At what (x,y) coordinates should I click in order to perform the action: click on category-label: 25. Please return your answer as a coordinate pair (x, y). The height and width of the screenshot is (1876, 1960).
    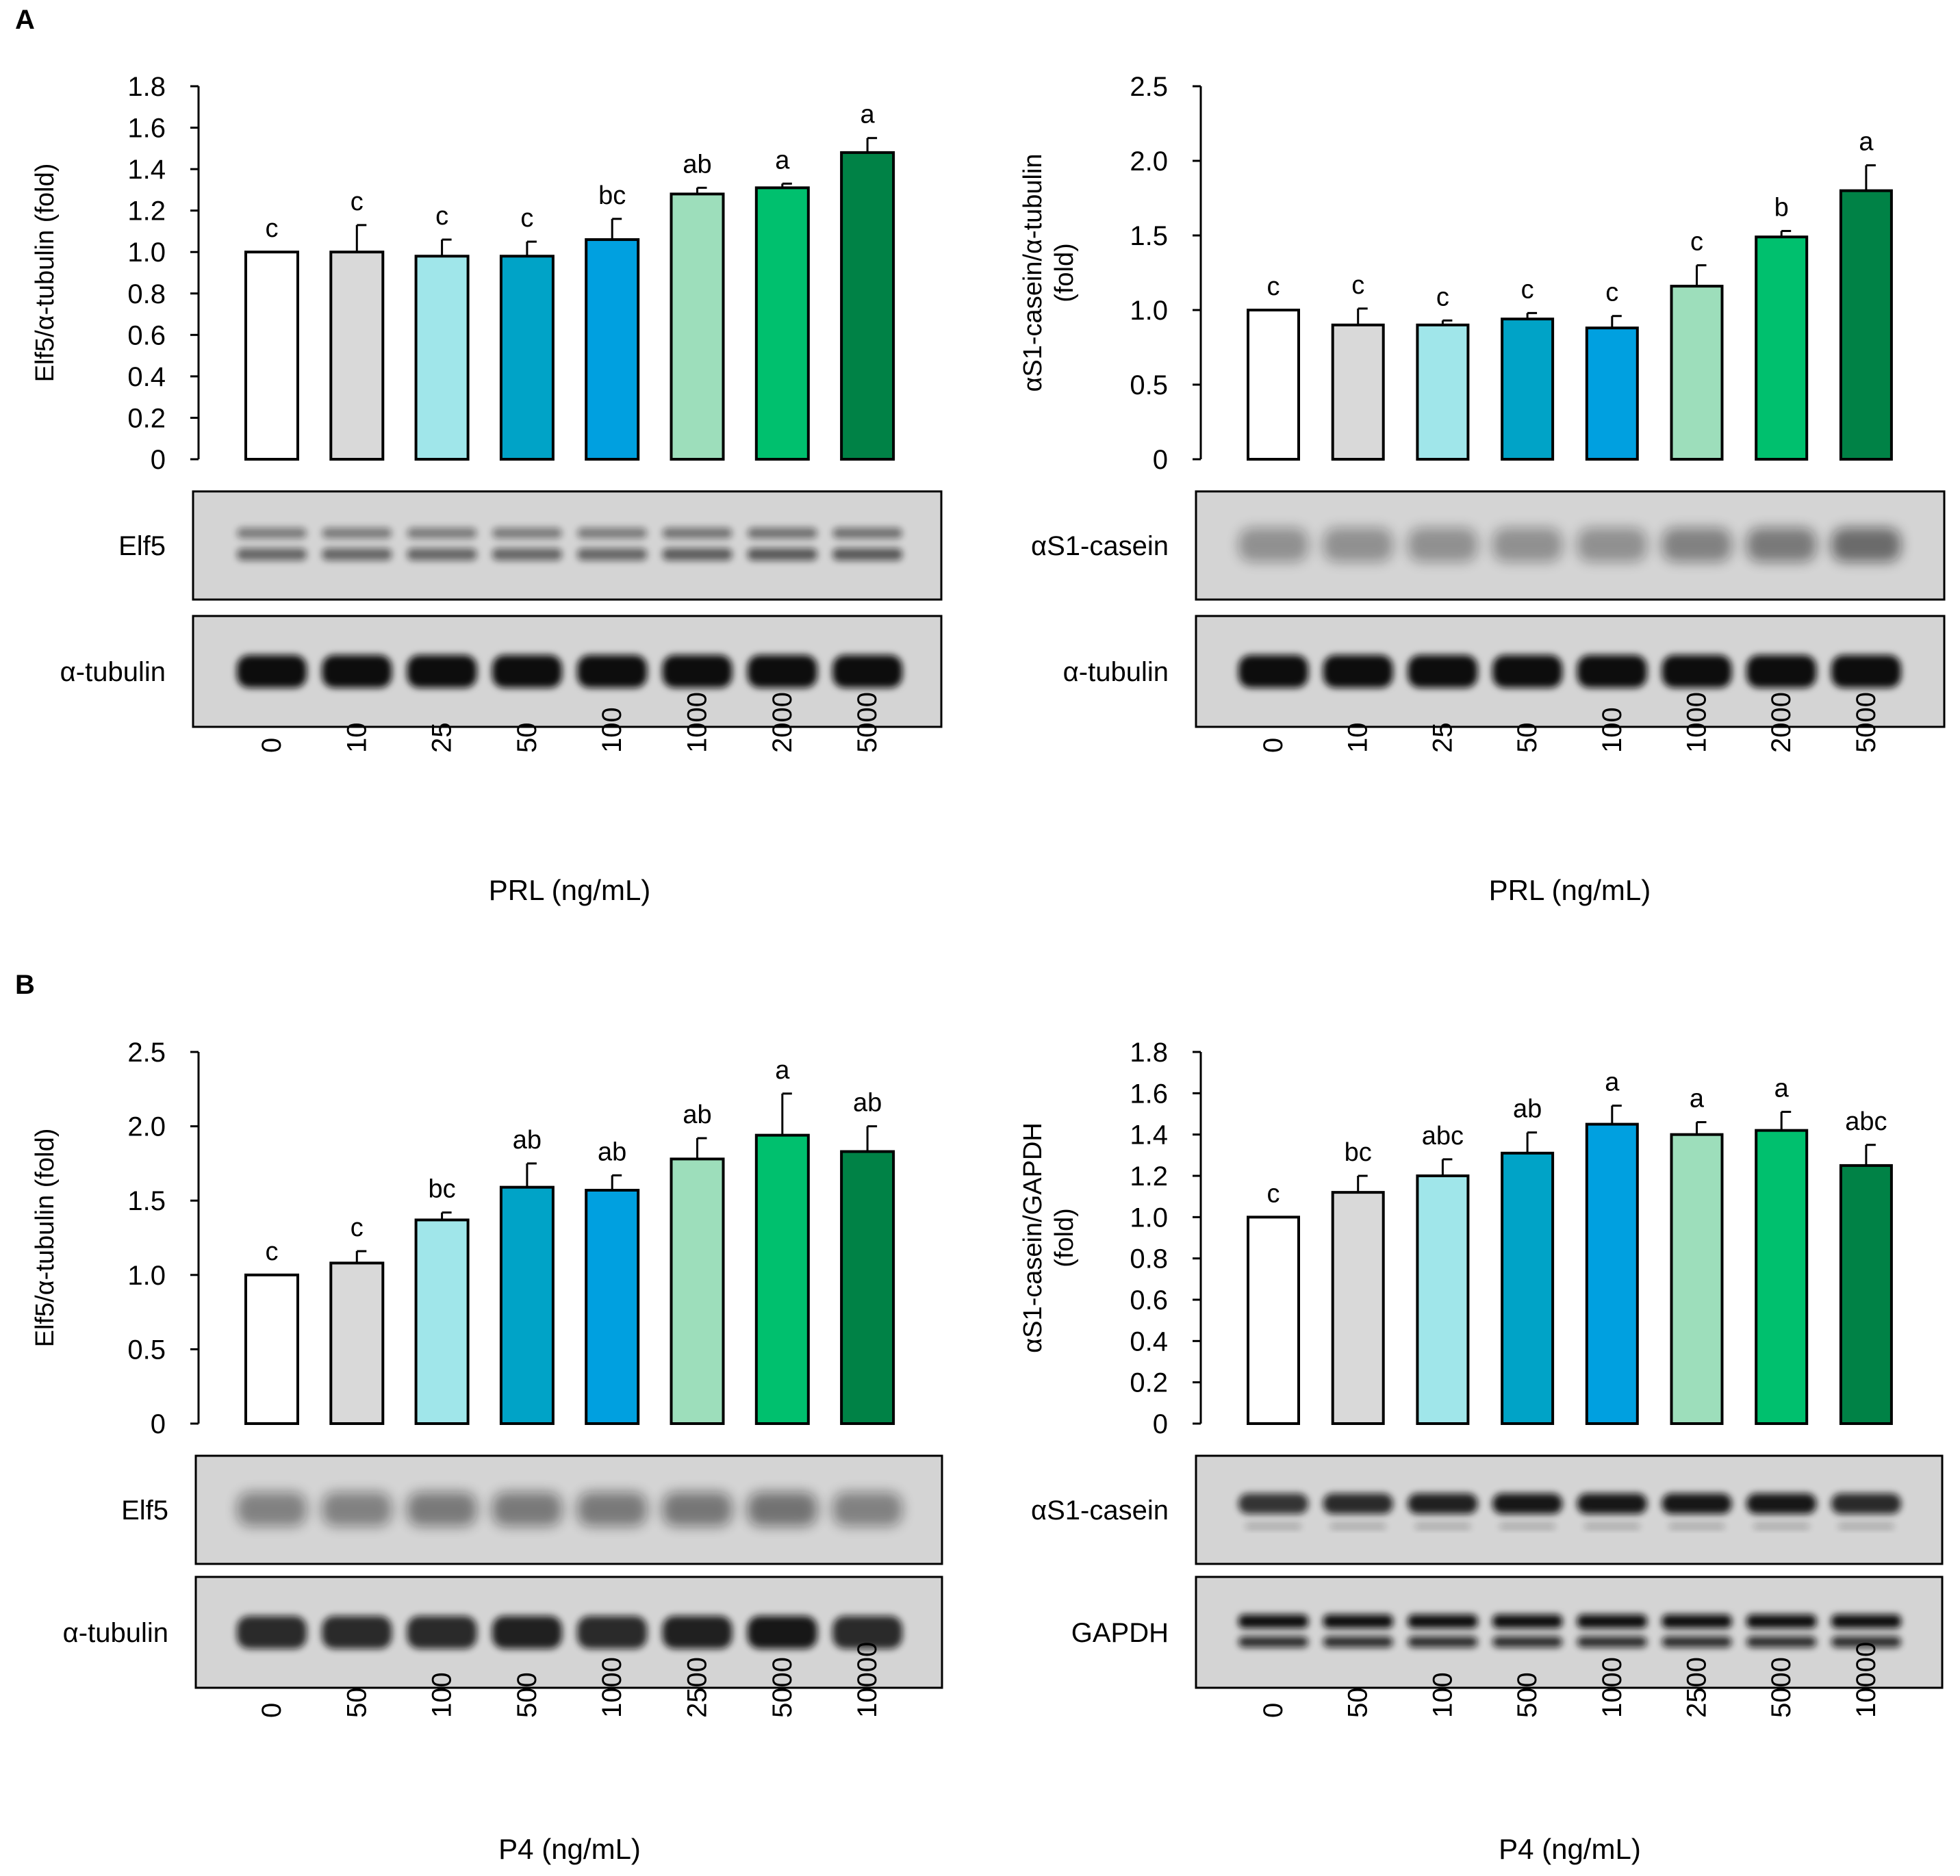
    Looking at the image, I should click on (1442, 739).